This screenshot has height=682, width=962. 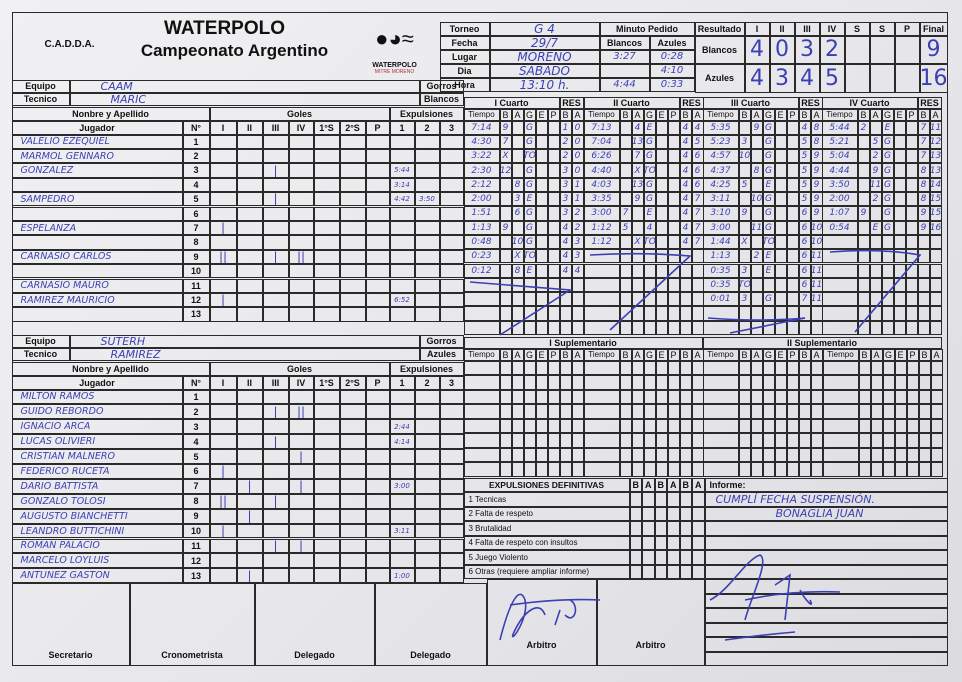 What do you see at coordinates (649, 170) in the screenshot?
I see `quarter-cell: TO` at bounding box center [649, 170].